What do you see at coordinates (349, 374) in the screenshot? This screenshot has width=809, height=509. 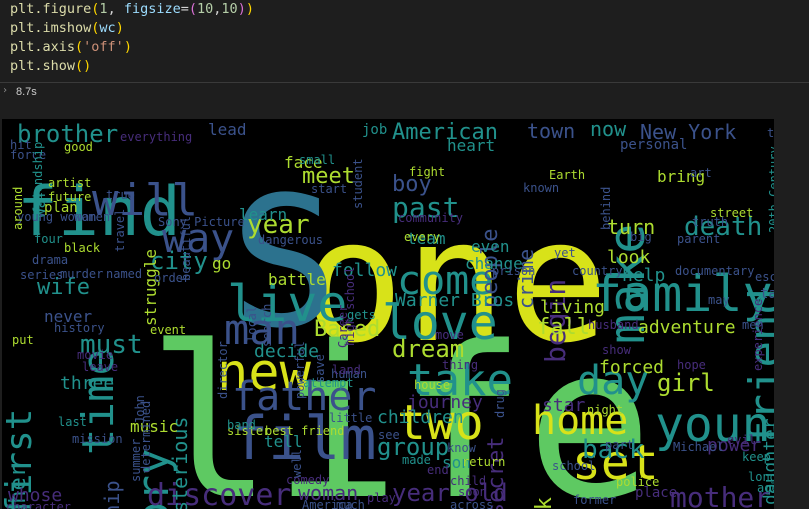 I see `wordcloud-word: human` at bounding box center [349, 374].